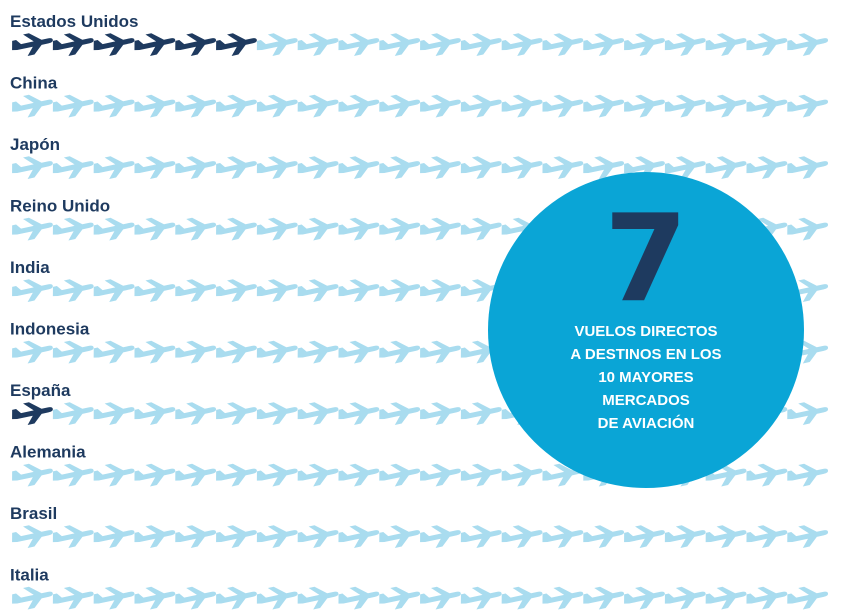 This screenshot has width=844, height=612. I want to click on category-label: Reino Unido, so click(60, 206).